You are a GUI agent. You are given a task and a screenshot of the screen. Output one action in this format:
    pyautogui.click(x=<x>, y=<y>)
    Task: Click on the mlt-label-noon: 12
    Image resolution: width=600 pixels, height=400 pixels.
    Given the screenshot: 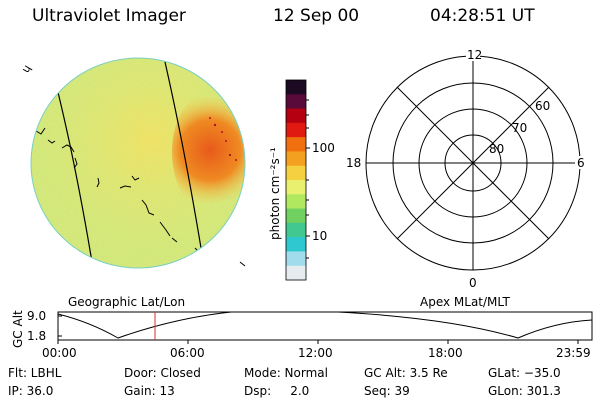 What is the action you would take?
    pyautogui.click(x=474, y=55)
    